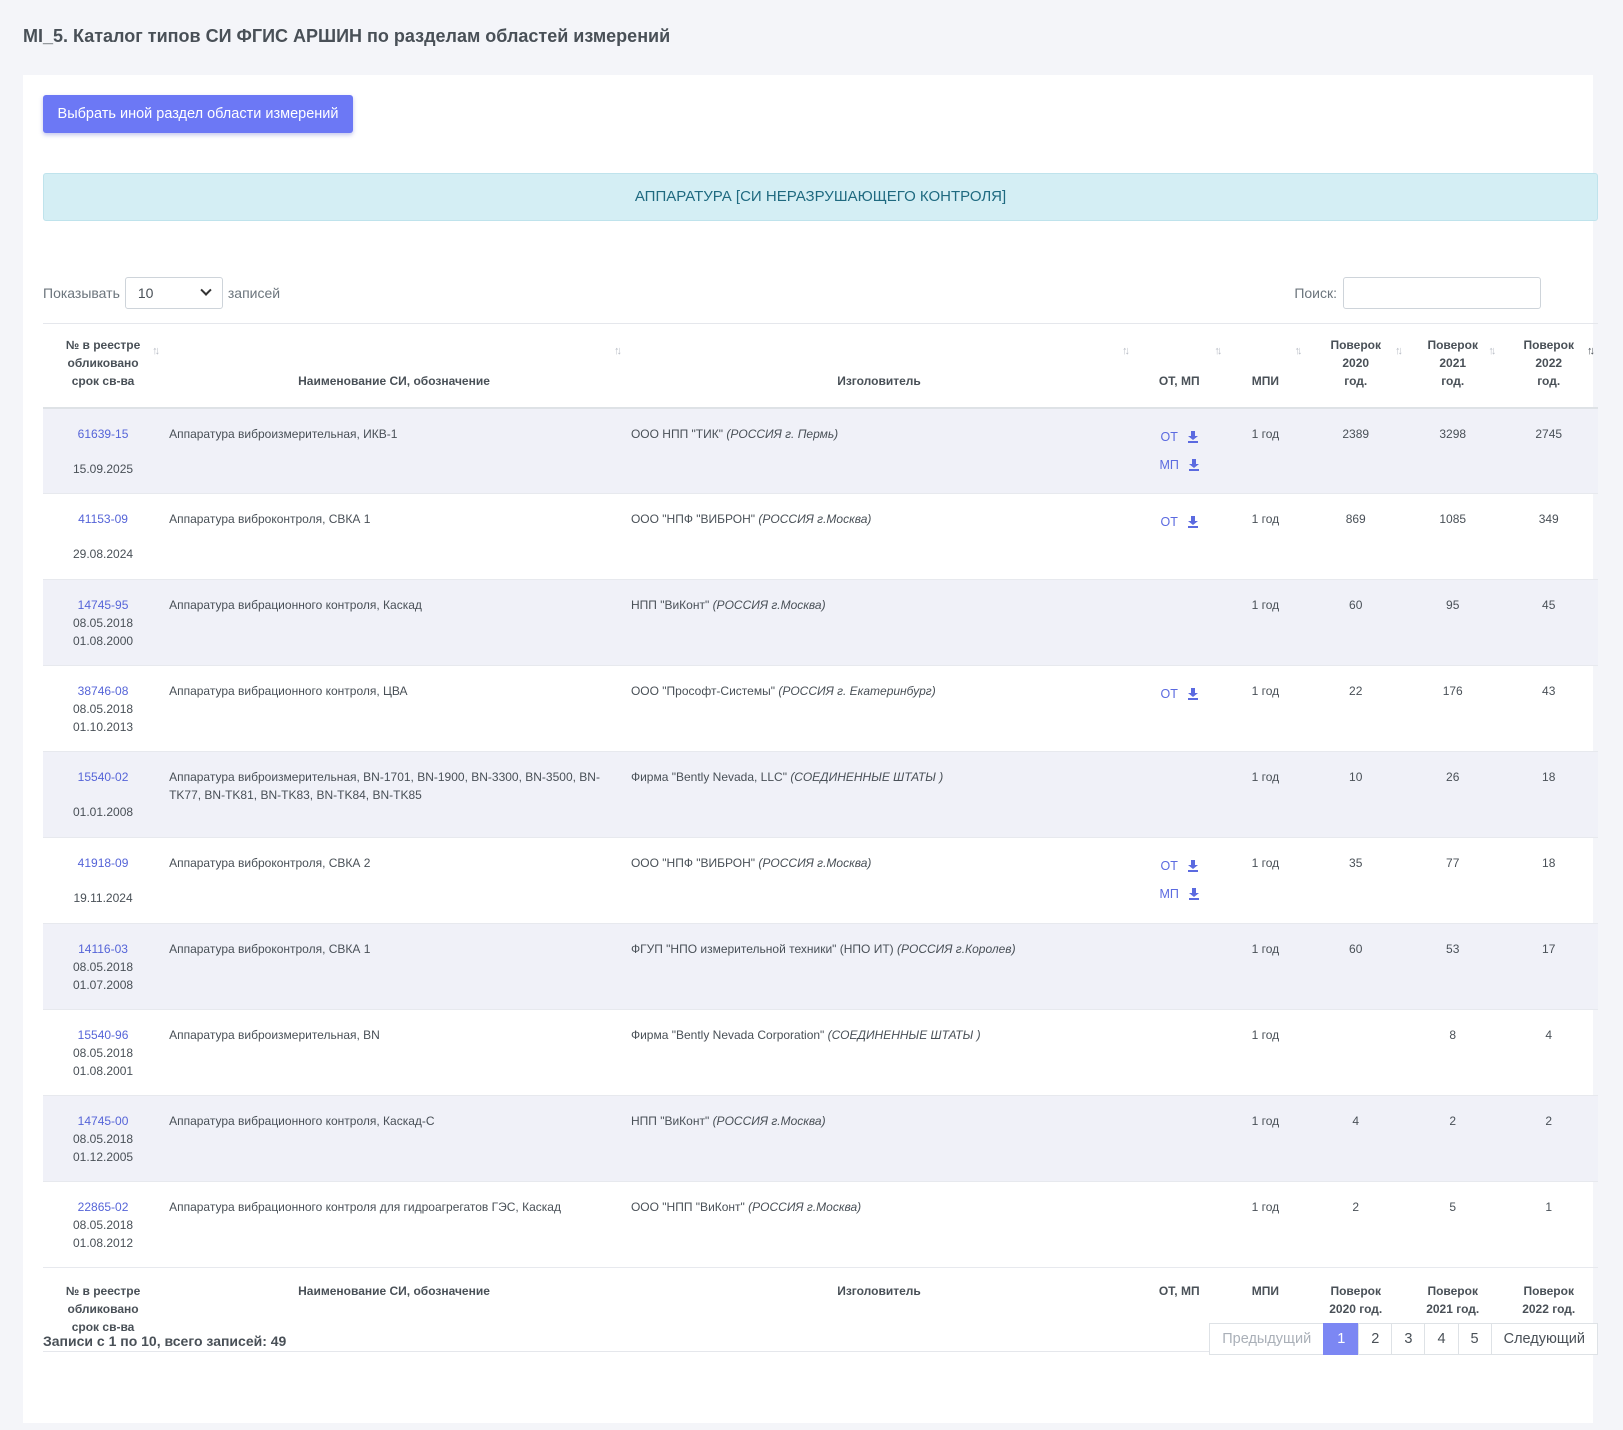 This screenshot has width=1623, height=1430. What do you see at coordinates (867, 777) in the screenshot?
I see `maker-location: (СОЕДИНЕННЫЕ ШТАТЫ )` at bounding box center [867, 777].